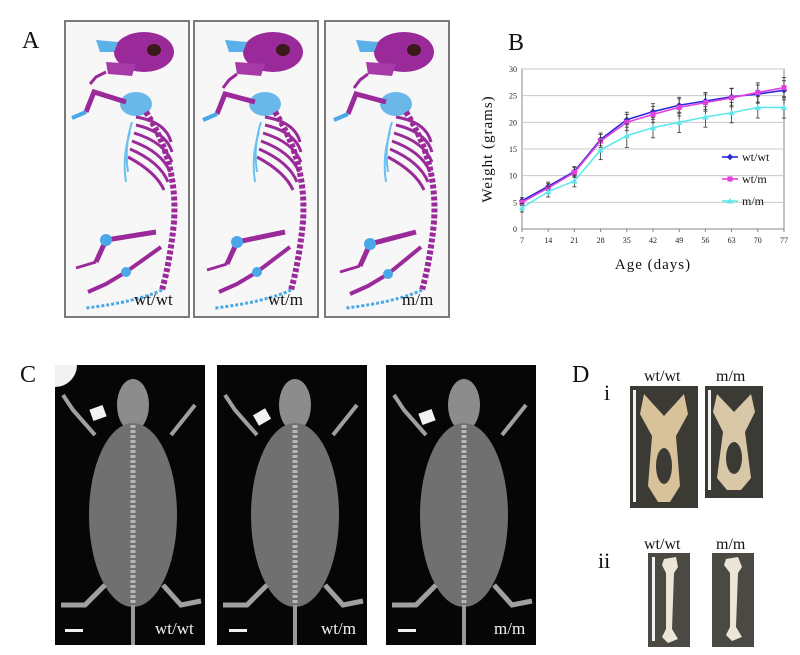 The width and height of the screenshot is (800, 655). Describe the element at coordinates (705, 240) in the screenshot. I see `x-tick-label: 56` at that location.